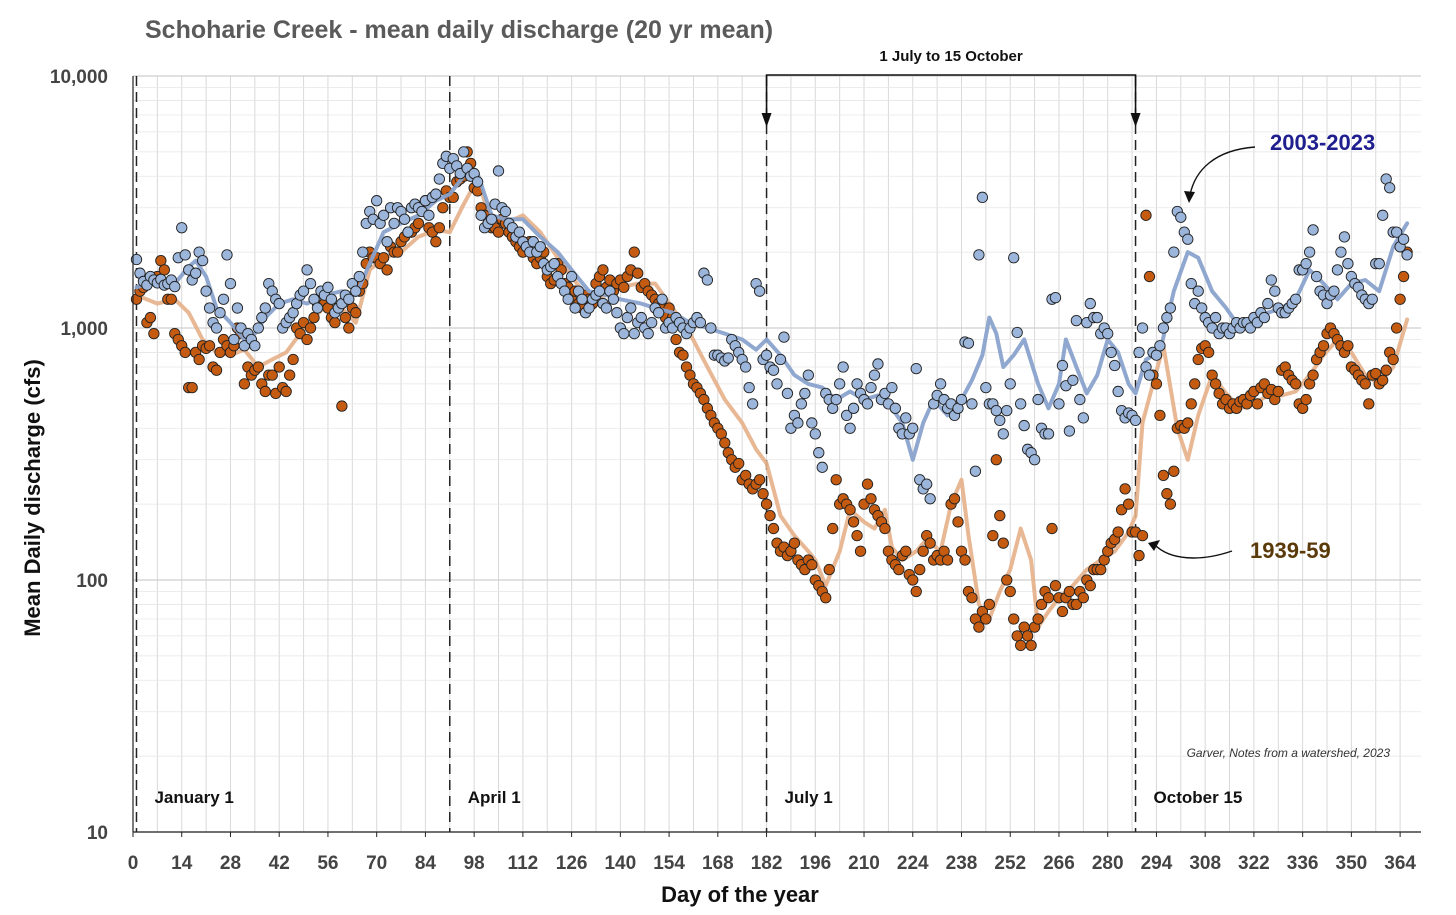 The height and width of the screenshot is (915, 1456). Describe the element at coordinates (767, 863) in the screenshot. I see `x-tick-label: 182` at that location.